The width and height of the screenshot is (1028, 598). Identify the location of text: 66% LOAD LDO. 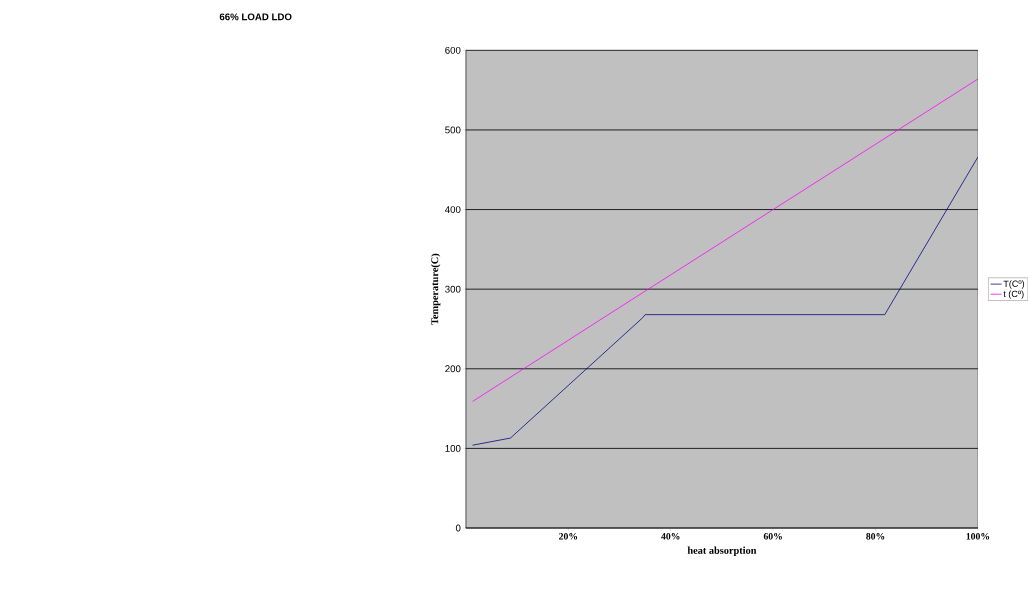
(255, 17).